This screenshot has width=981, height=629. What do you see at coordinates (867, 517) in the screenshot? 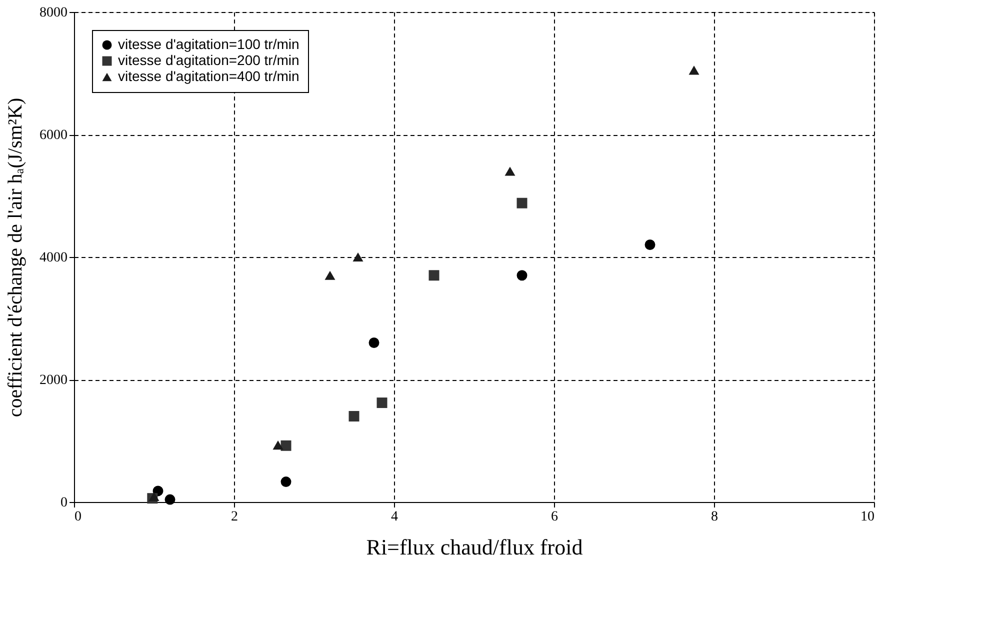
I see `x-tick-label: 10` at bounding box center [867, 517].